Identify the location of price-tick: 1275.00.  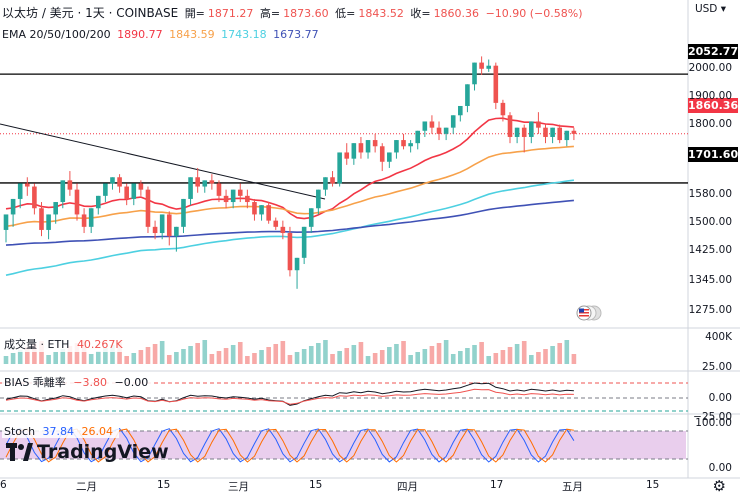
(710, 310).